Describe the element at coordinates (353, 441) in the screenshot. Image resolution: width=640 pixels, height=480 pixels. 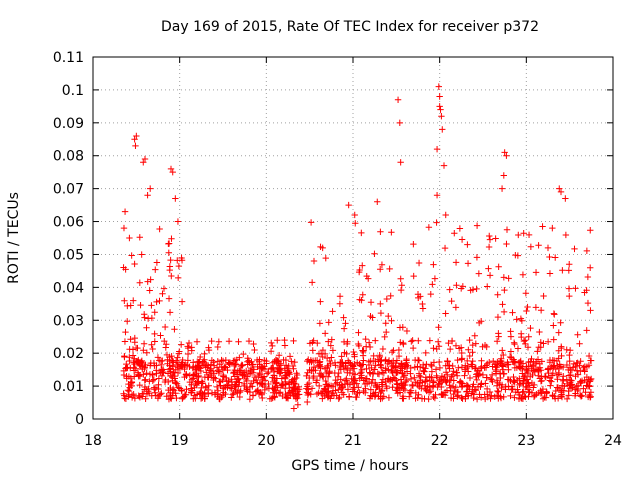
I see `x-tick-labels: 18 19 20 21 22 23 24` at that location.